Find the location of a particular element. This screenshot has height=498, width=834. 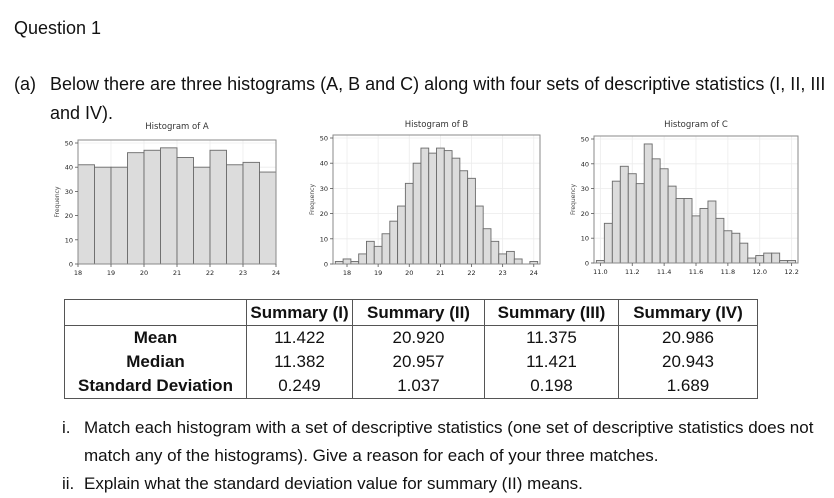

table-cell: 11.375 is located at coordinates (551, 337).